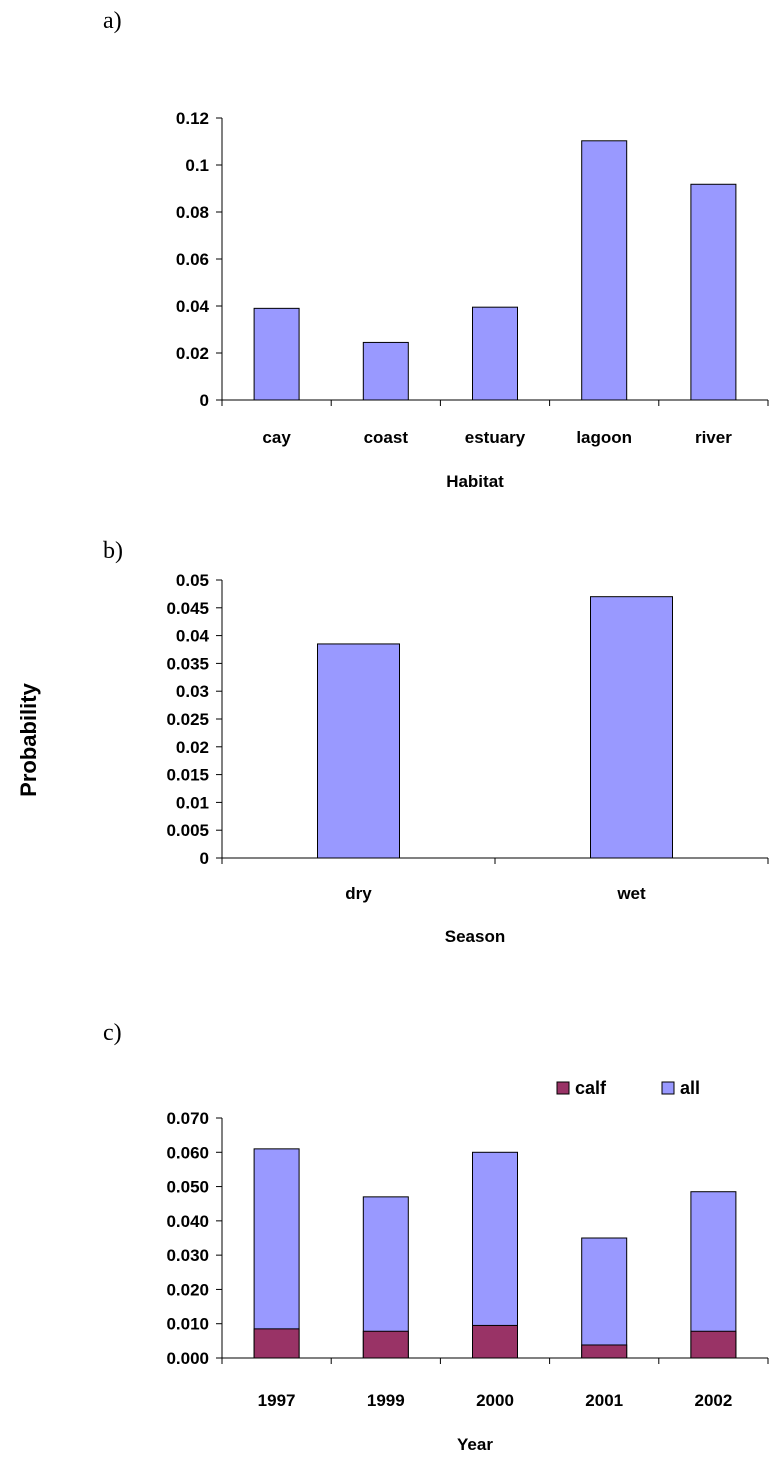 This screenshot has width=770, height=1483. What do you see at coordinates (187, 1324) in the screenshot?
I see `y-tick-label: 0.010` at bounding box center [187, 1324].